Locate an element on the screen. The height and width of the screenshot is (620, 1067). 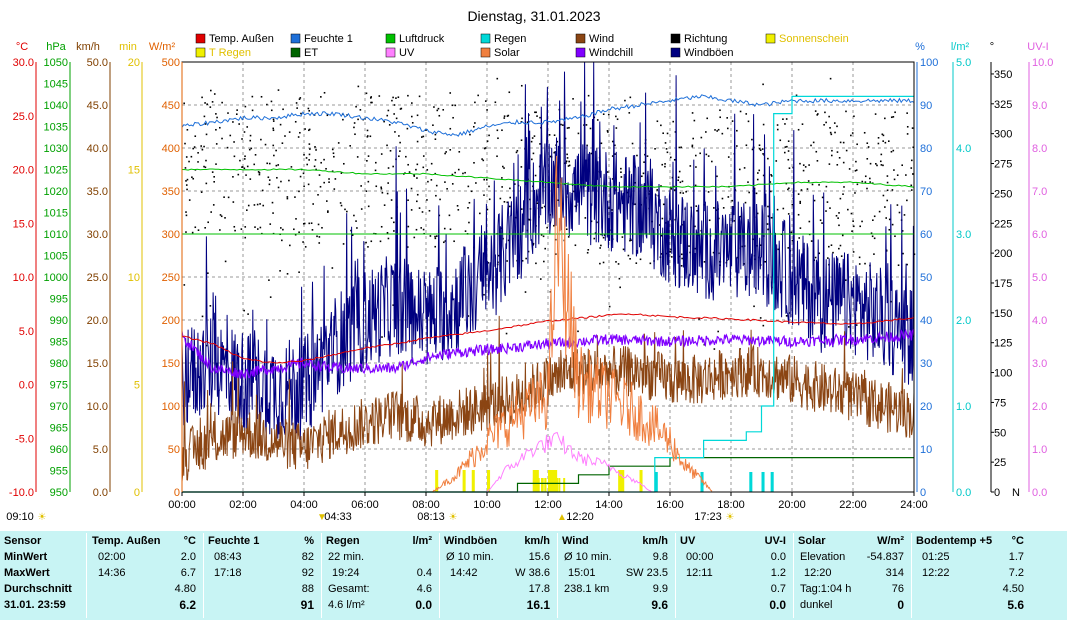
temp-max-value: 6.7 is located at coordinates (188, 573).